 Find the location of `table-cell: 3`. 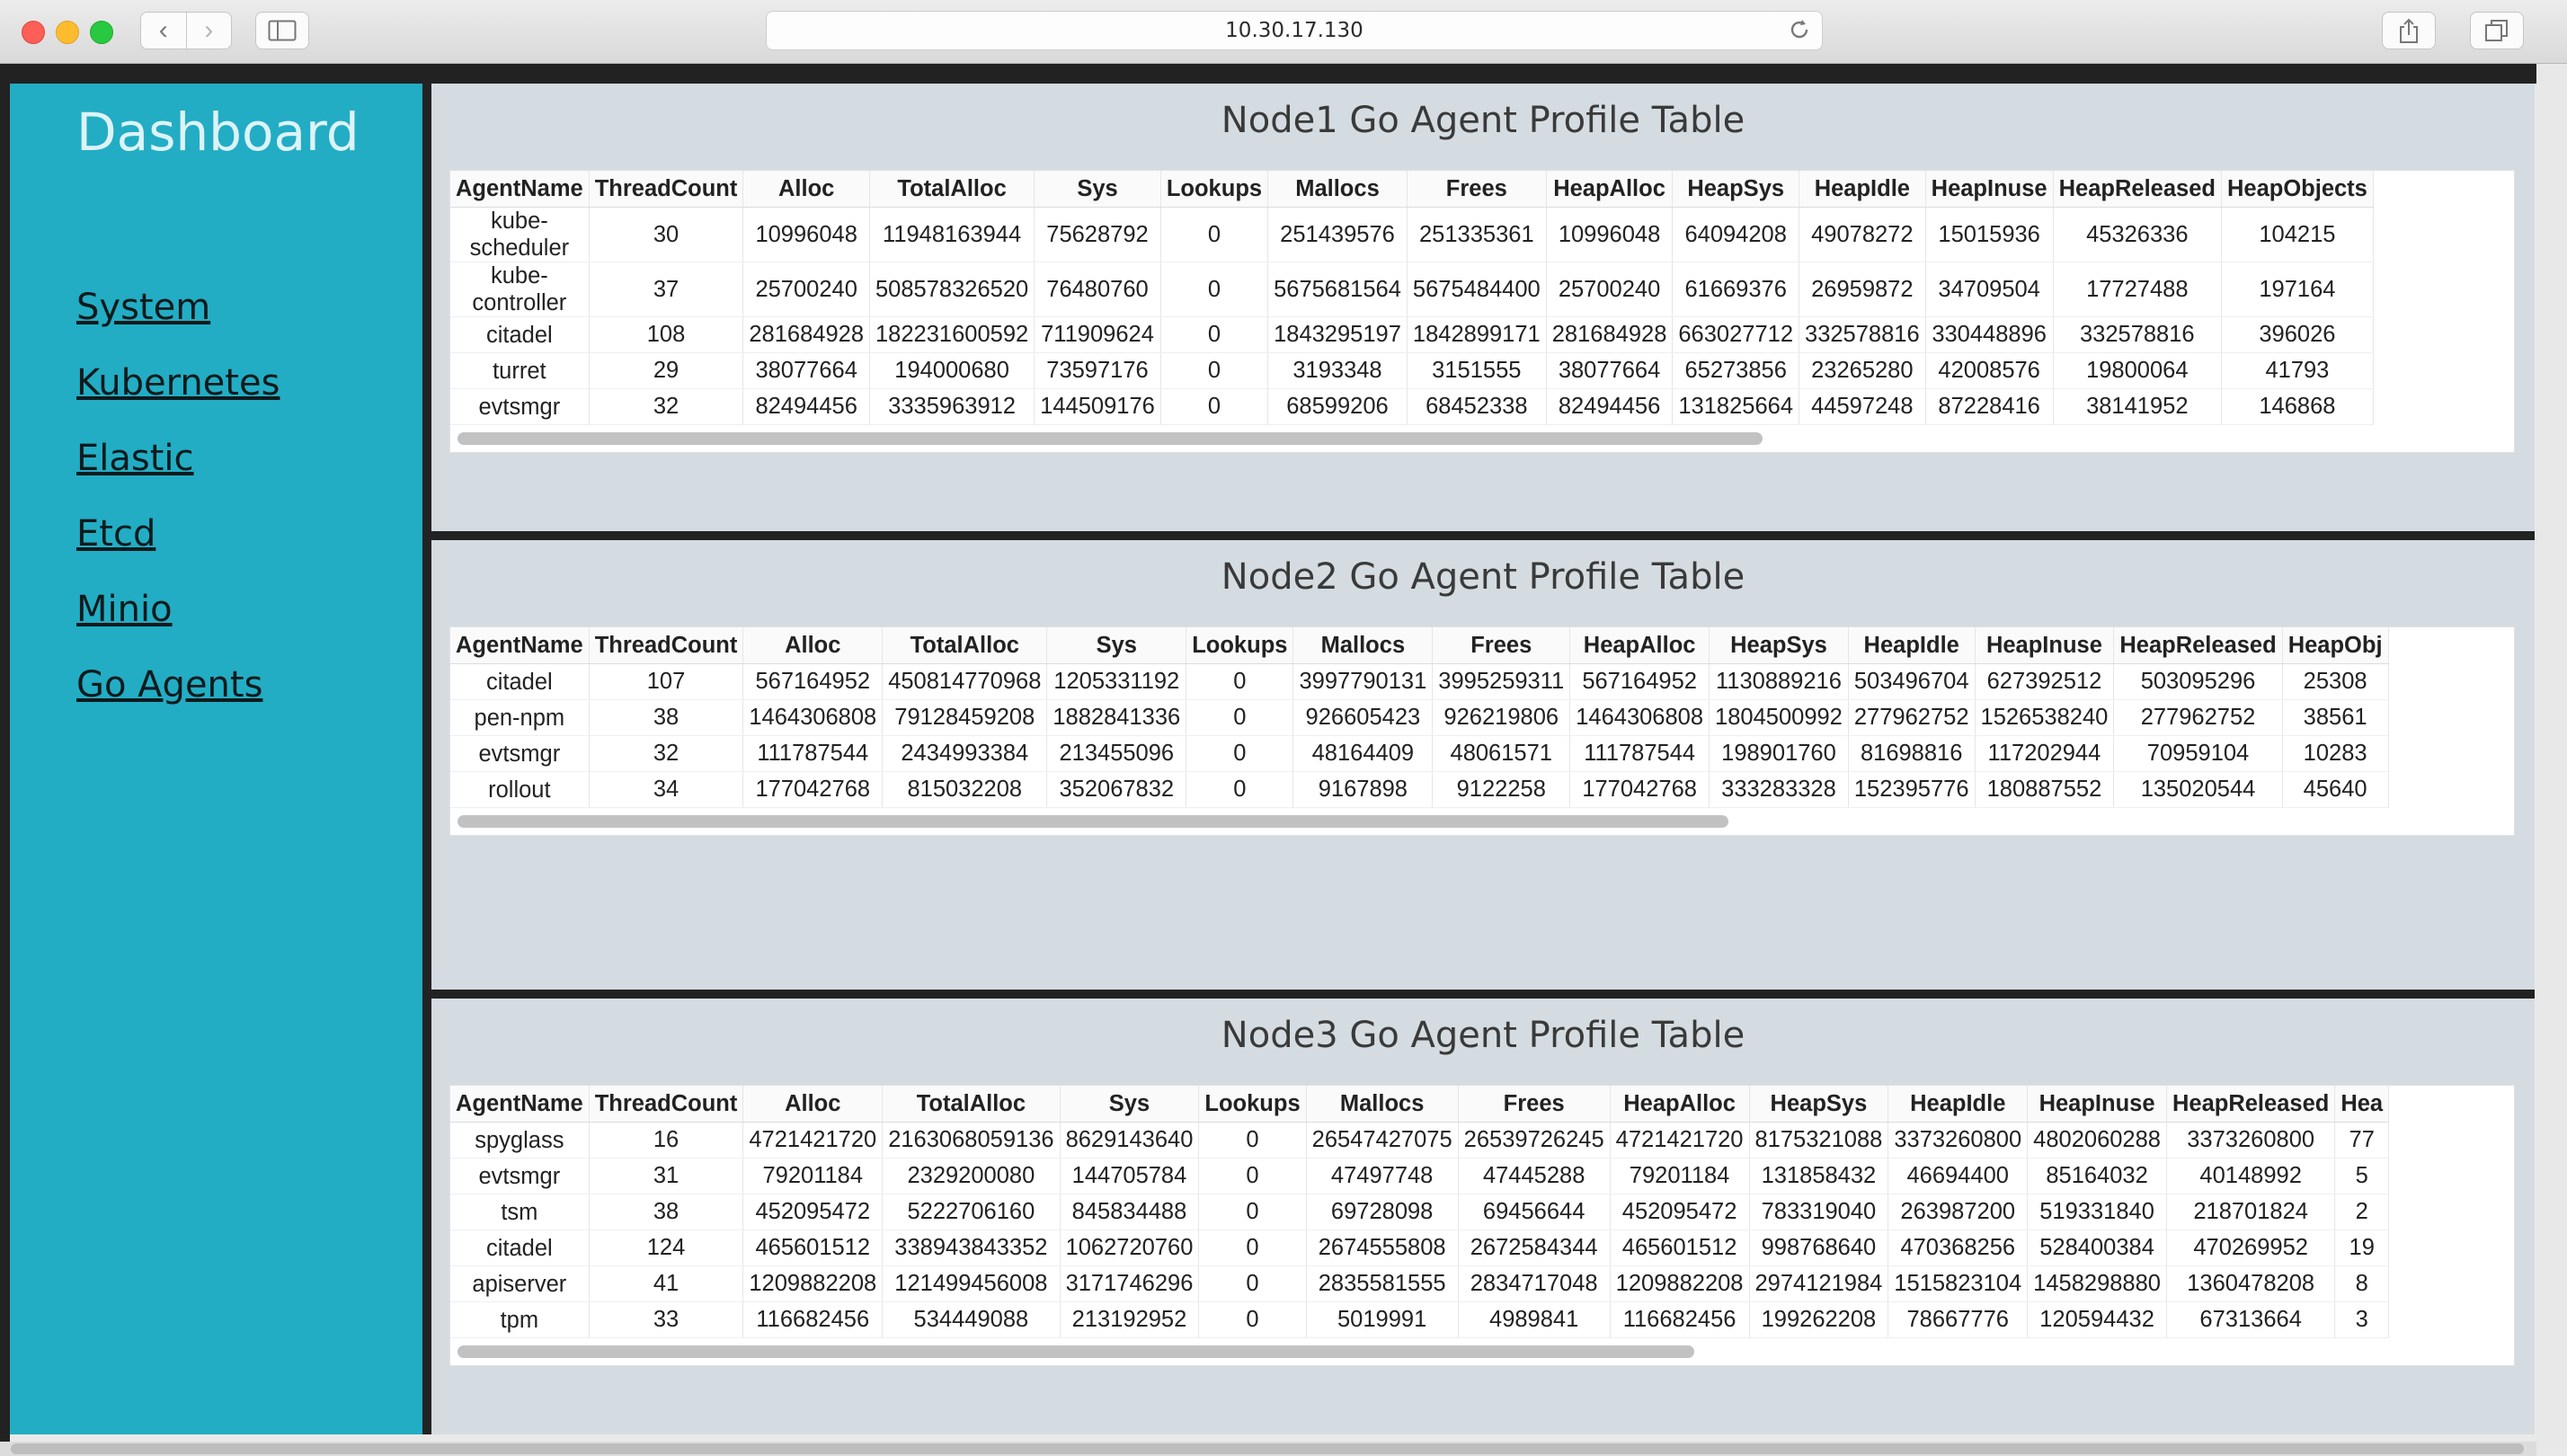

table-cell: 3 is located at coordinates (2362, 1319).